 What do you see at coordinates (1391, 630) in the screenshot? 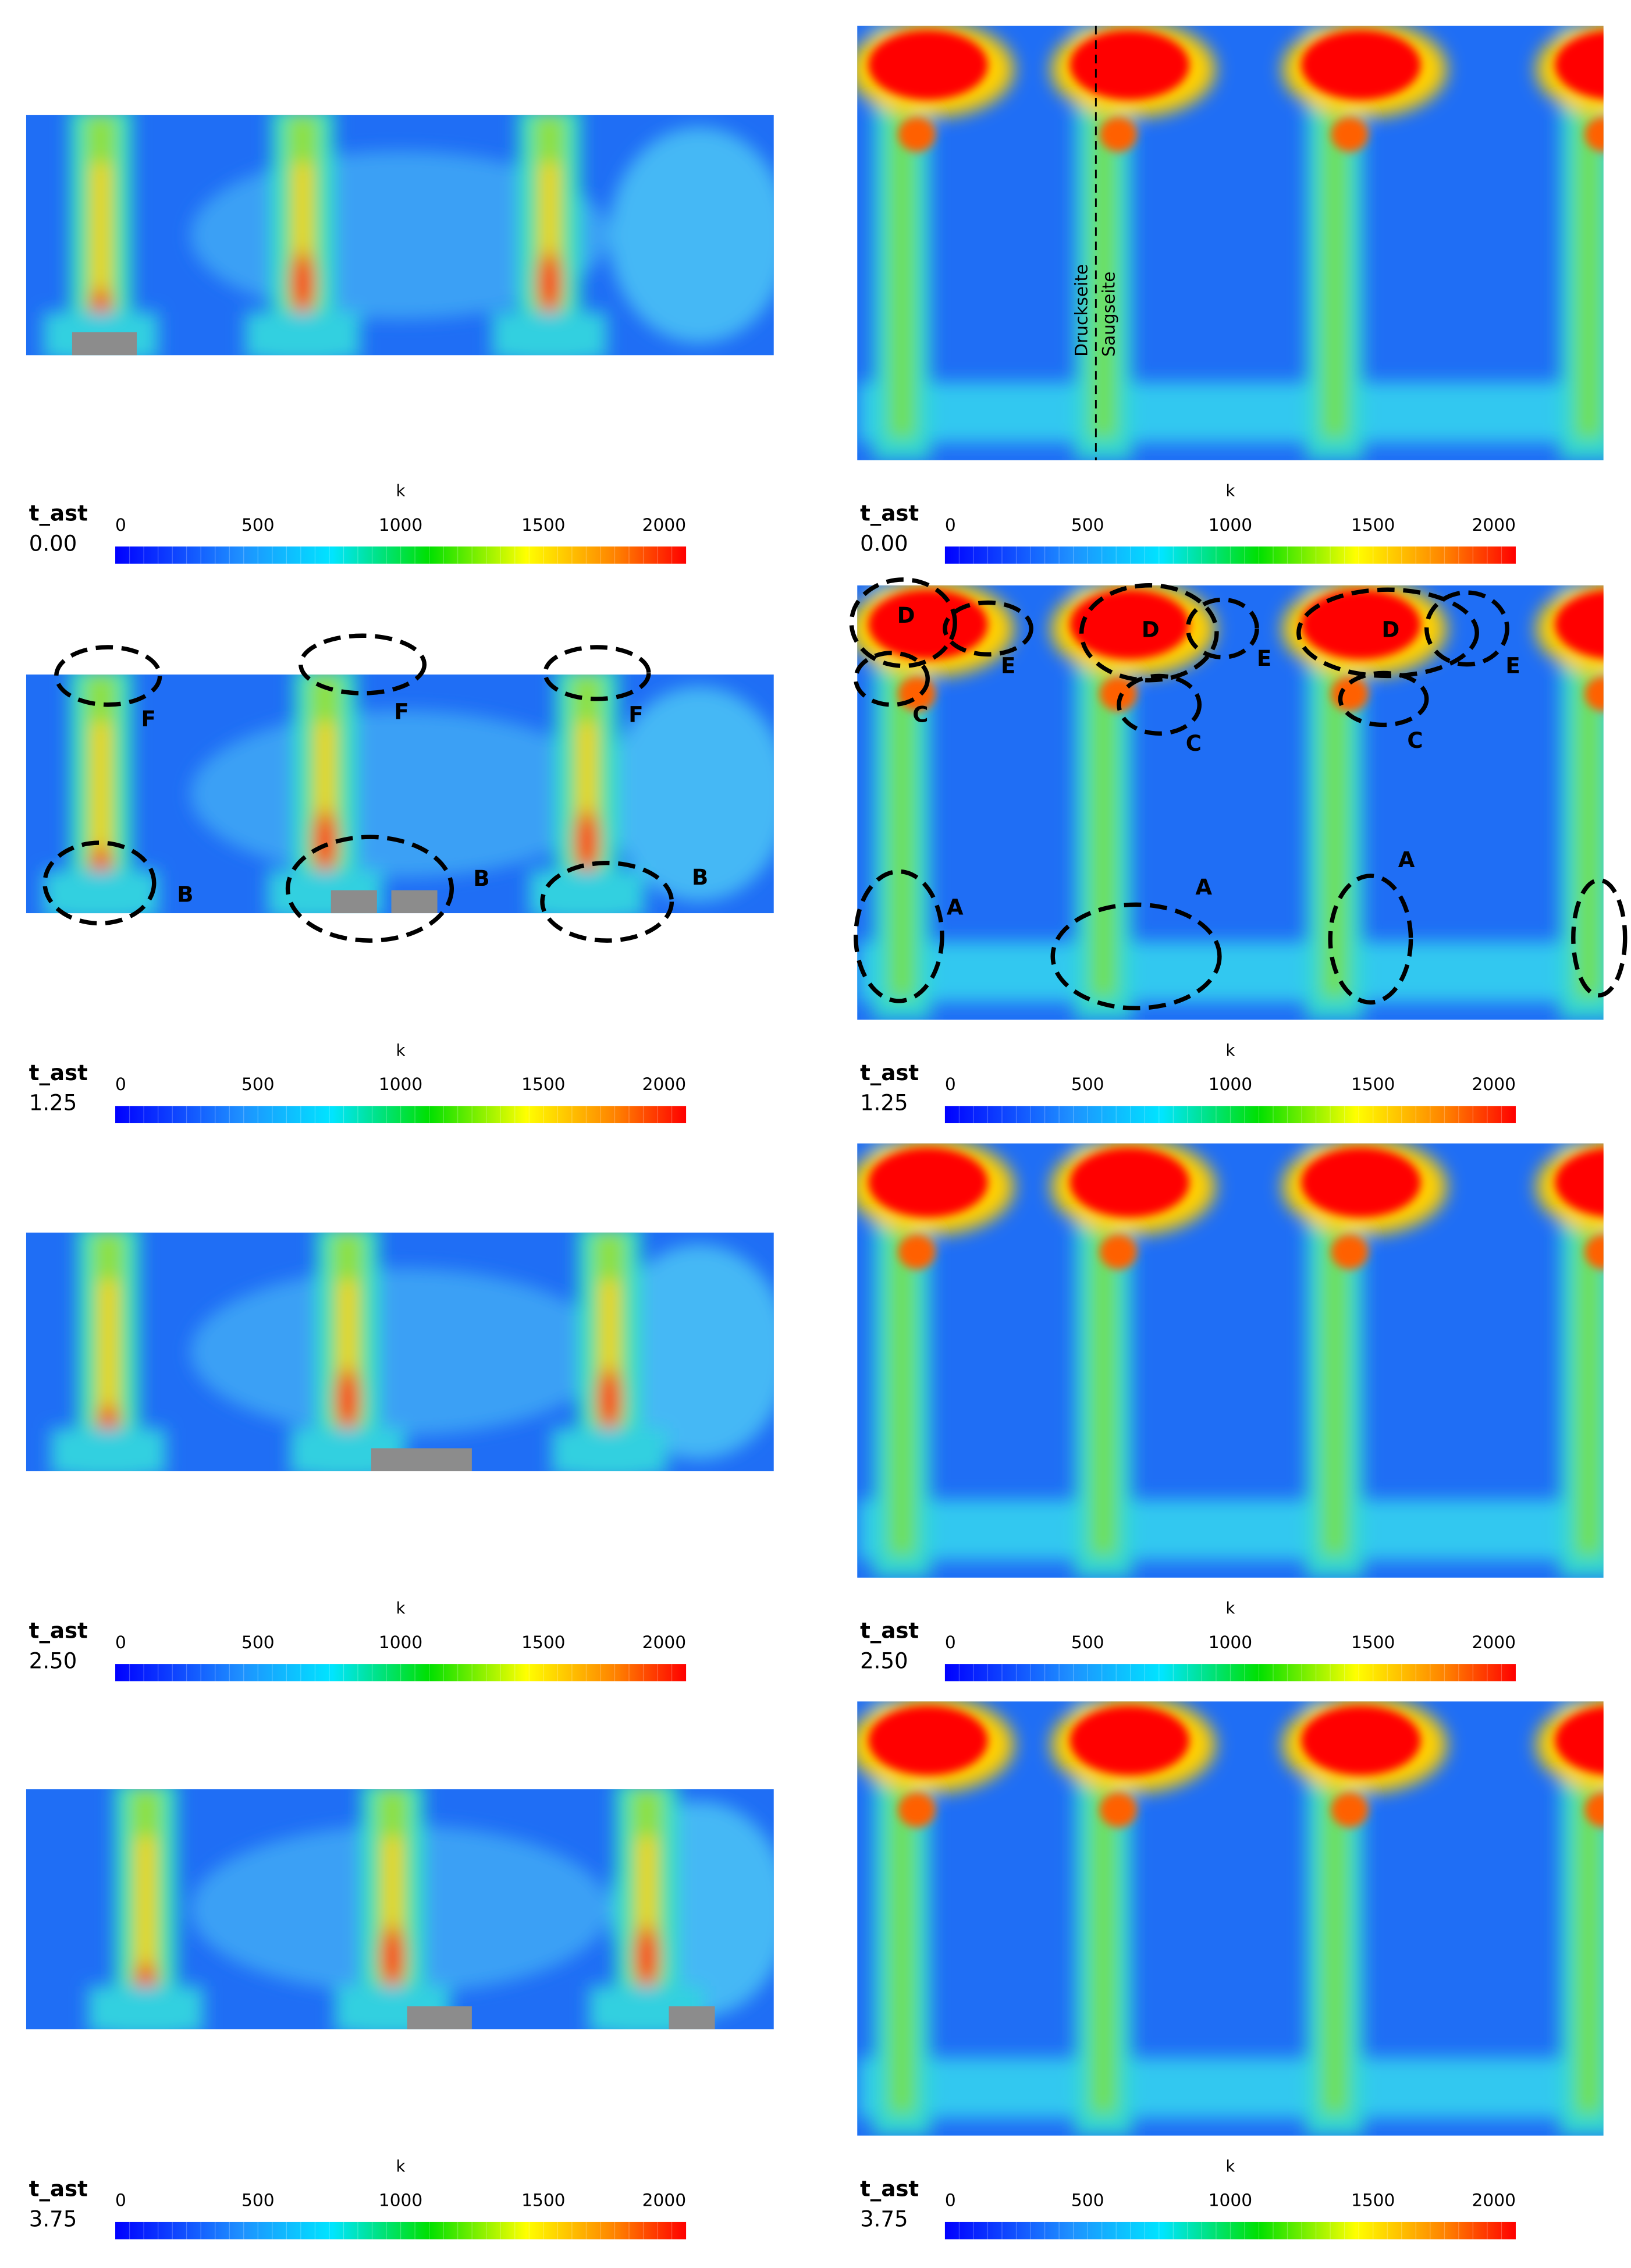
I see `annotation-label: D` at bounding box center [1391, 630].